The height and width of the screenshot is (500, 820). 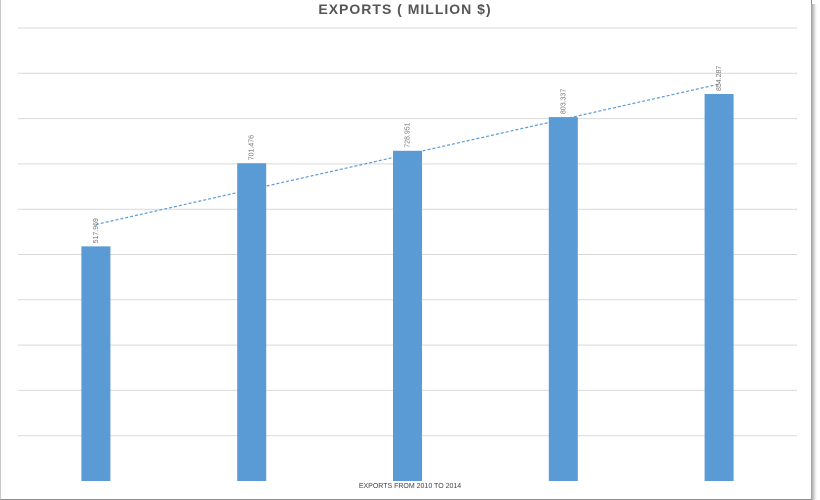 I want to click on data-label: 854.287, so click(x=719, y=78).